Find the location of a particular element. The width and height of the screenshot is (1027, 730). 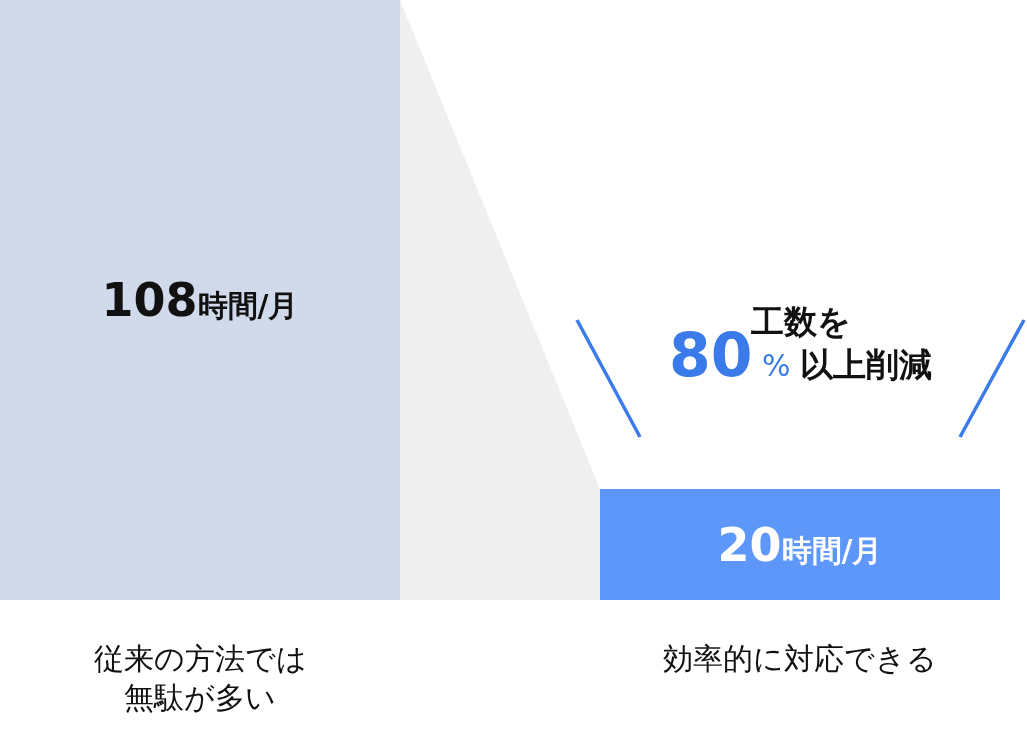

x-tick-label: 従来の方法では無駄が多い is located at coordinates (200, 678).